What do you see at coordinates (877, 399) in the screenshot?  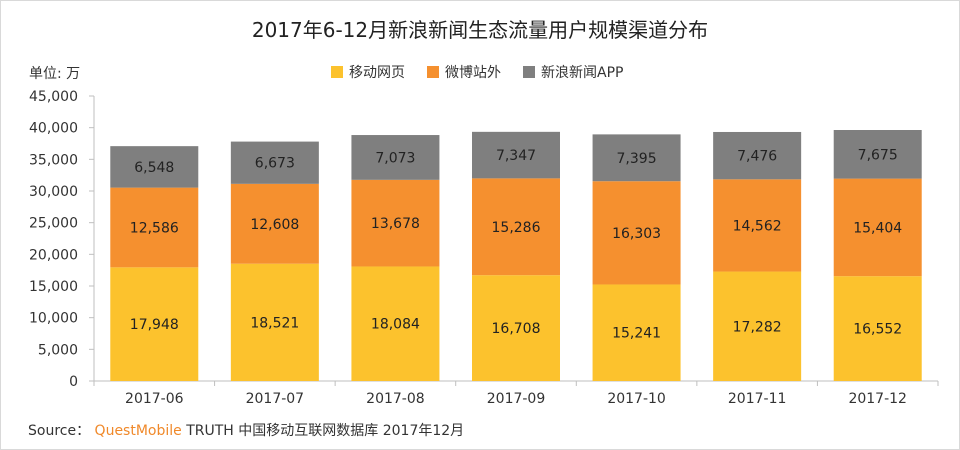 I see `x-tick-label: 2017-12` at bounding box center [877, 399].